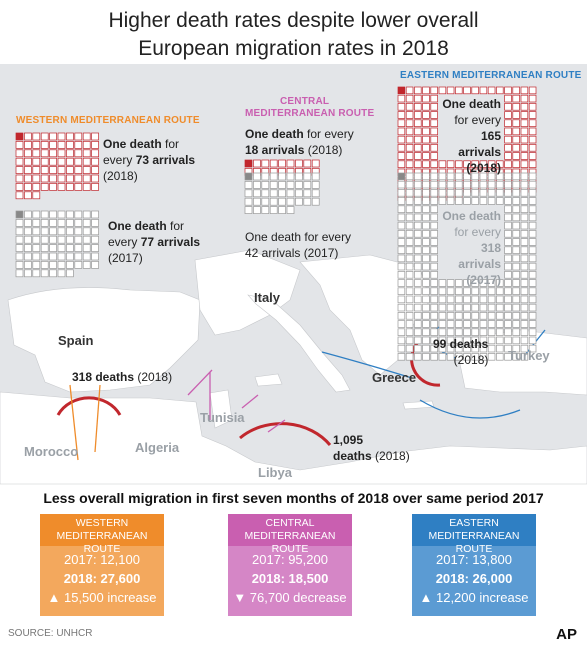  What do you see at coordinates (299, 142) in the screenshot?
I see `central-2018-rate: One death for every 18 arrivals (2018)` at bounding box center [299, 142].